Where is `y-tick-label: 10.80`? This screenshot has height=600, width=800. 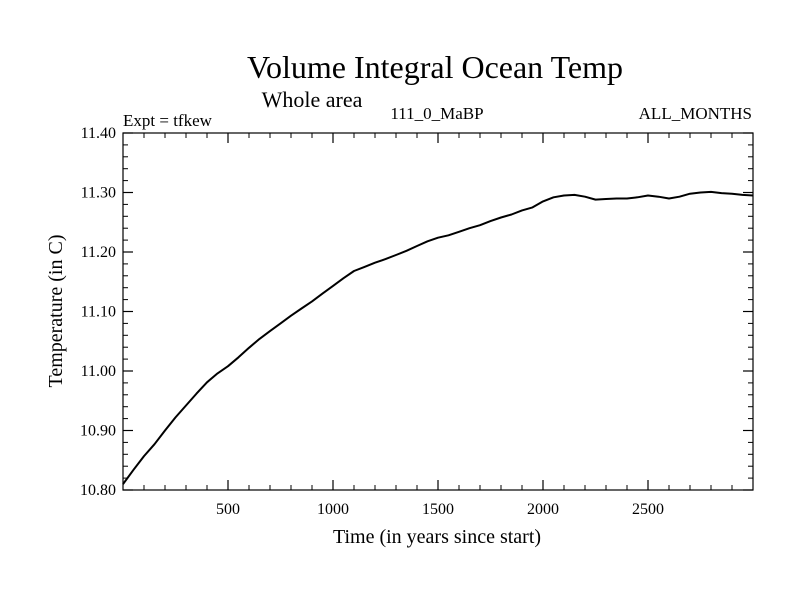
y-tick-label: 10.80 is located at coordinates (98, 490).